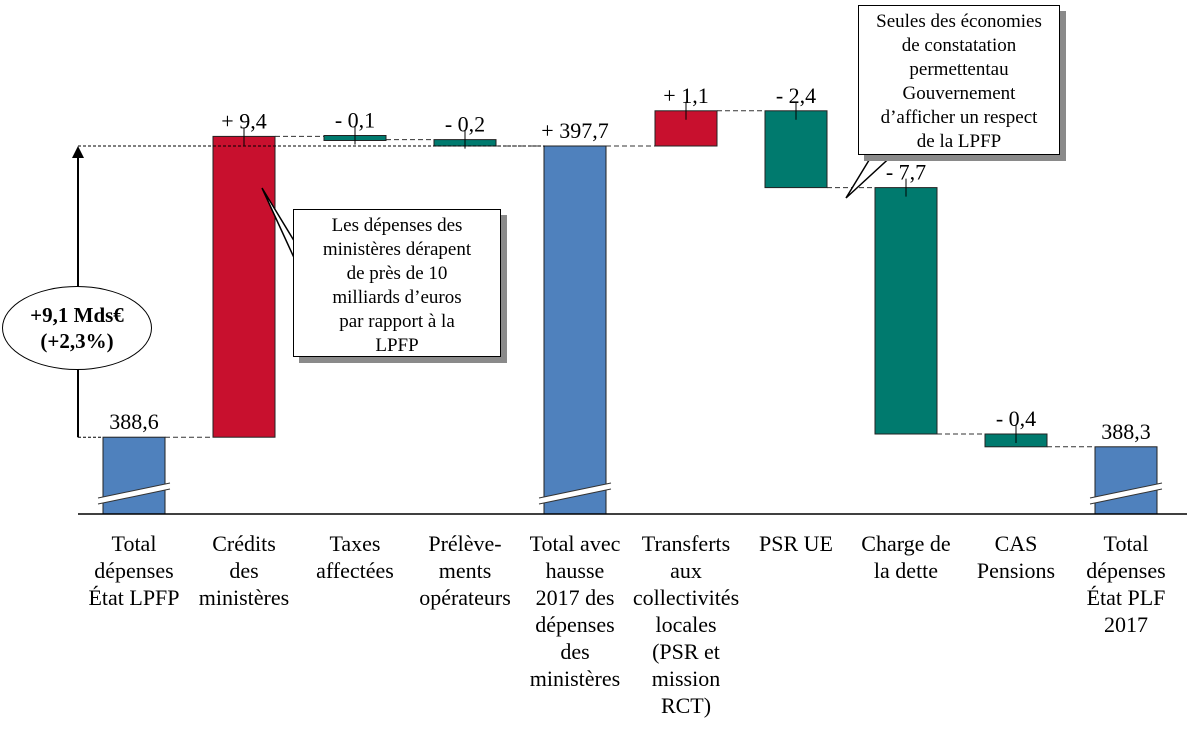 Image resolution: width=1187 pixels, height=741 pixels. Describe the element at coordinates (1016, 418) in the screenshot. I see `value-label-9: - 0,4` at that location.